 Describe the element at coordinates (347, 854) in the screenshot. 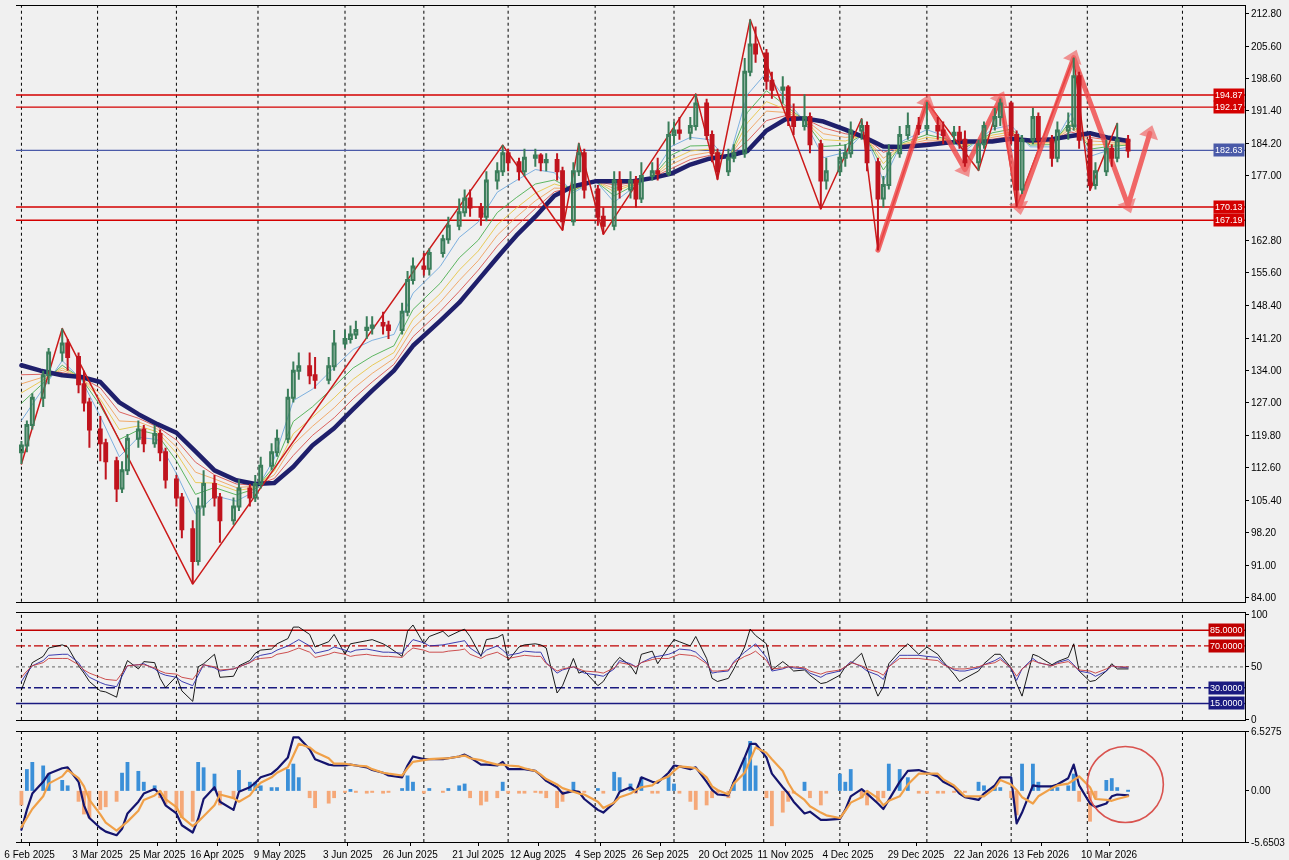

I see `x-tick-label: 3 Jun 2025` at that location.